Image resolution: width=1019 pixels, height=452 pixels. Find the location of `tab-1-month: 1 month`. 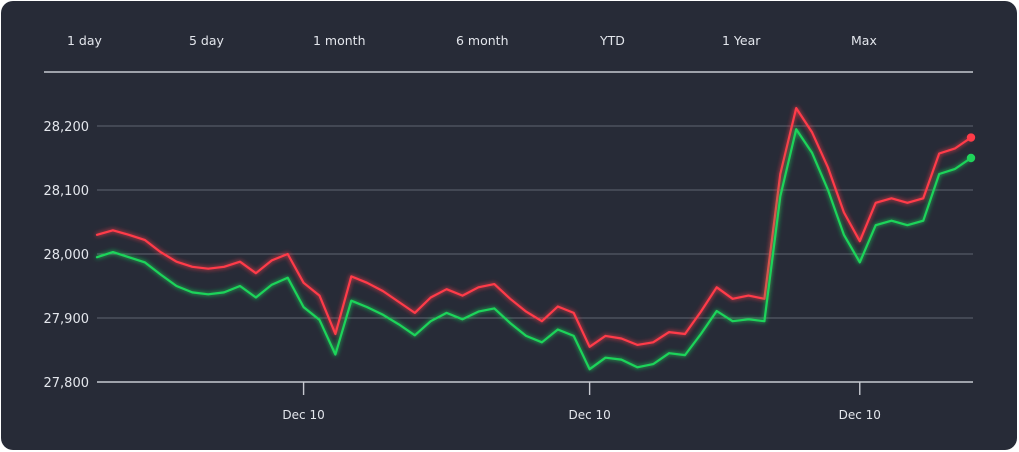

tab-1-month: 1 month is located at coordinates (339, 40).